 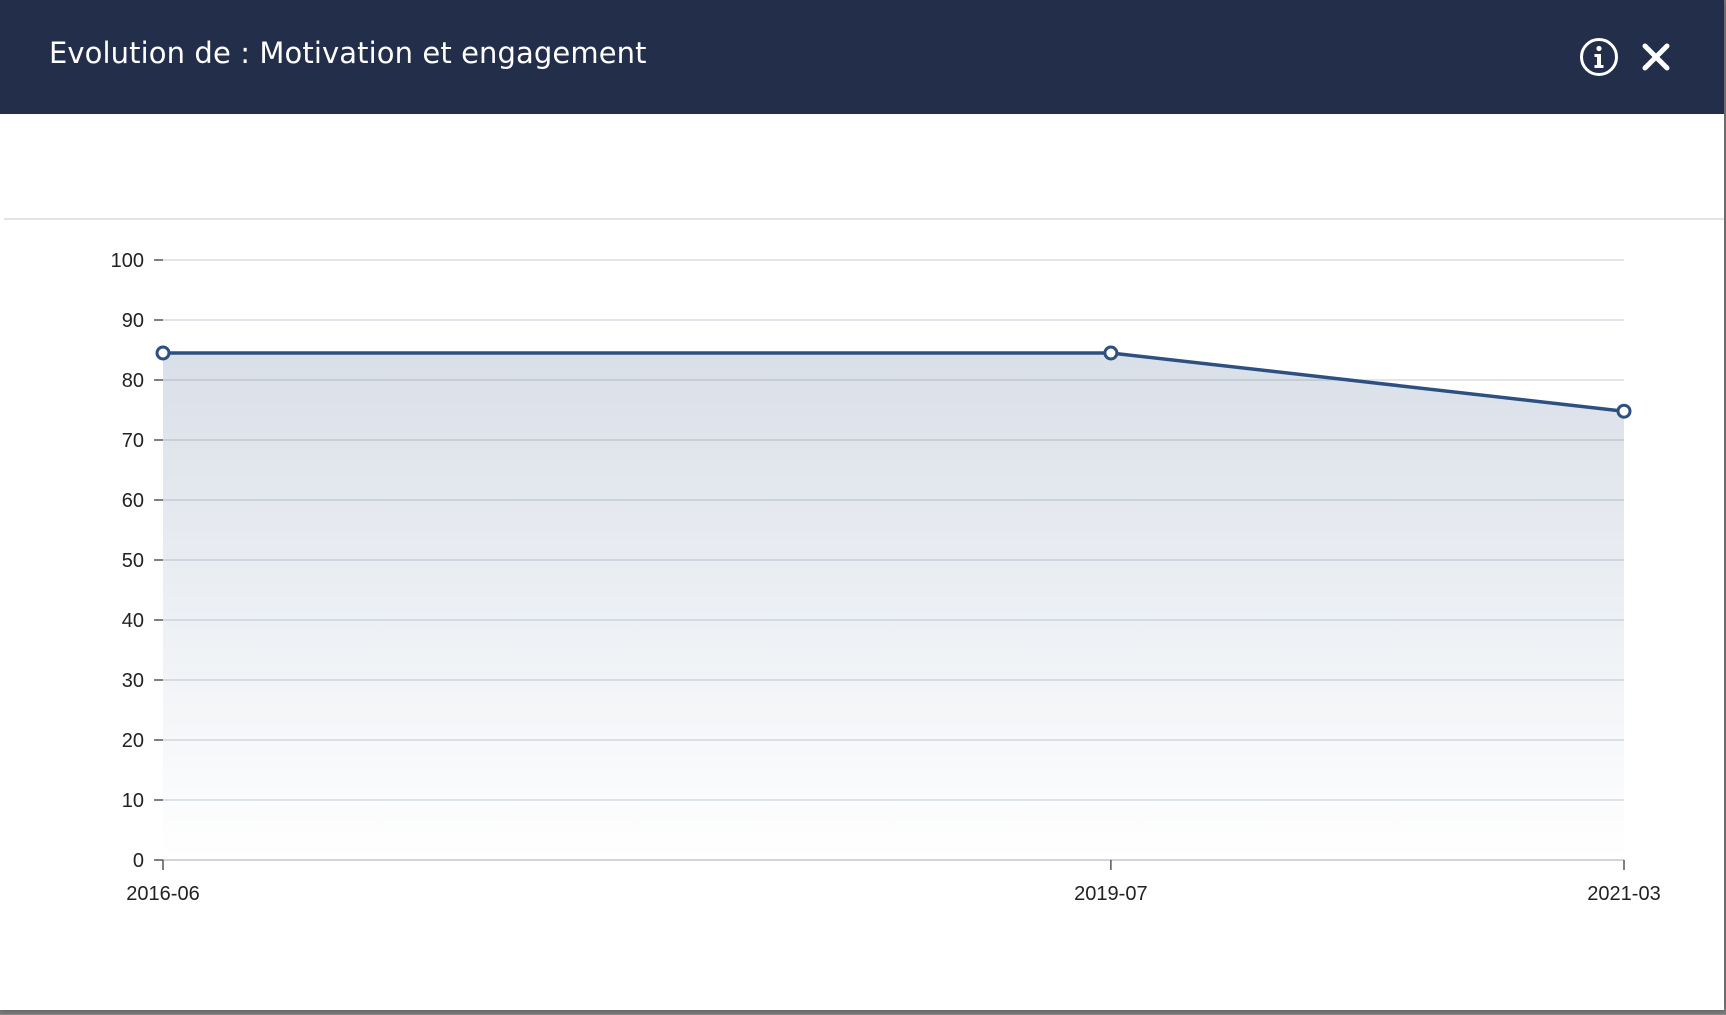 What do you see at coordinates (162, 894) in the screenshot?
I see `x-tick-label: 2016-06` at bounding box center [162, 894].